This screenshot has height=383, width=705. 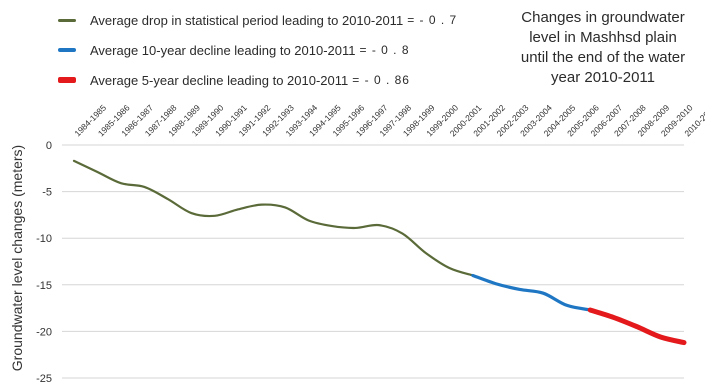 What do you see at coordinates (44, 286) in the screenshot?
I see `y-tick-label: -15` at bounding box center [44, 286].